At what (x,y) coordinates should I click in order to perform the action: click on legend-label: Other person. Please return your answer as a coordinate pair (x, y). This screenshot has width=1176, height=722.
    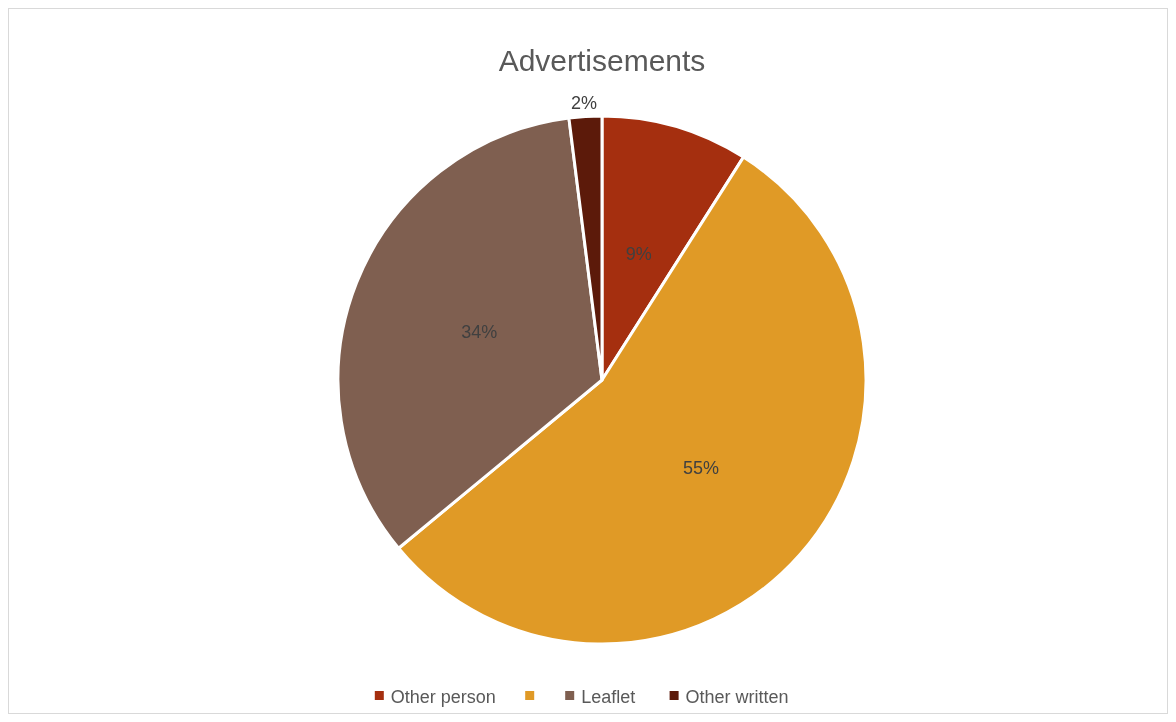
    Looking at the image, I should click on (443, 697).